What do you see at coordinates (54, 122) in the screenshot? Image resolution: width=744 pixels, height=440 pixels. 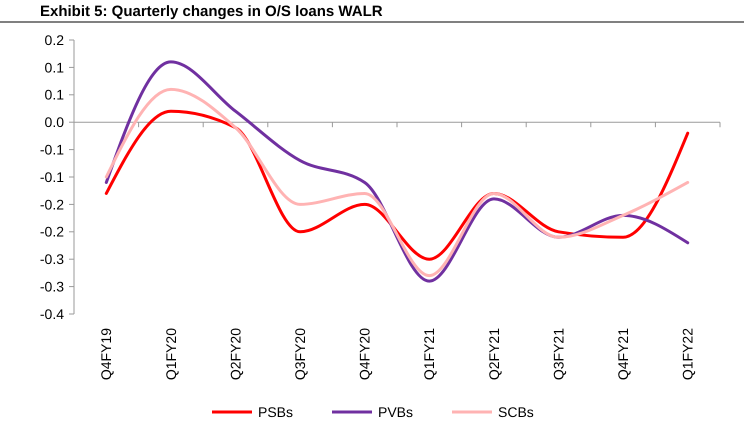 I see `y-tick-label: 0.0` at bounding box center [54, 122].